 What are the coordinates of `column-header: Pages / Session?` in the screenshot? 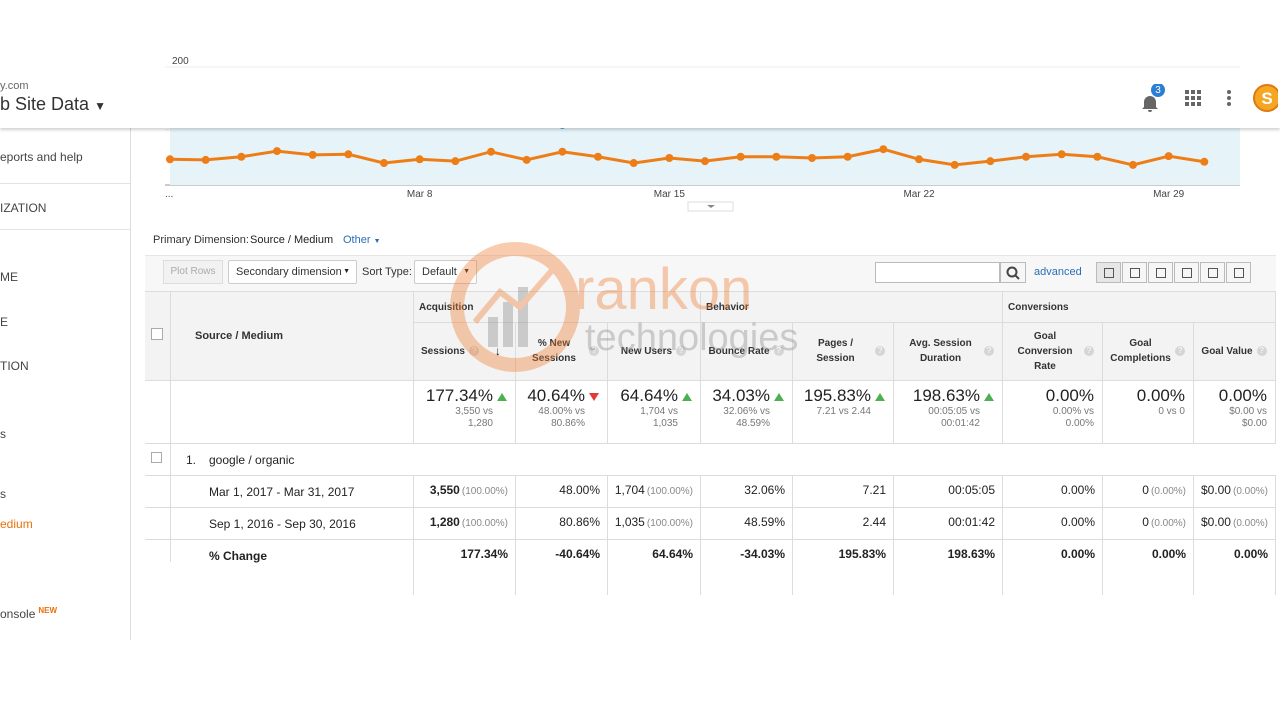 It's located at (842, 351).